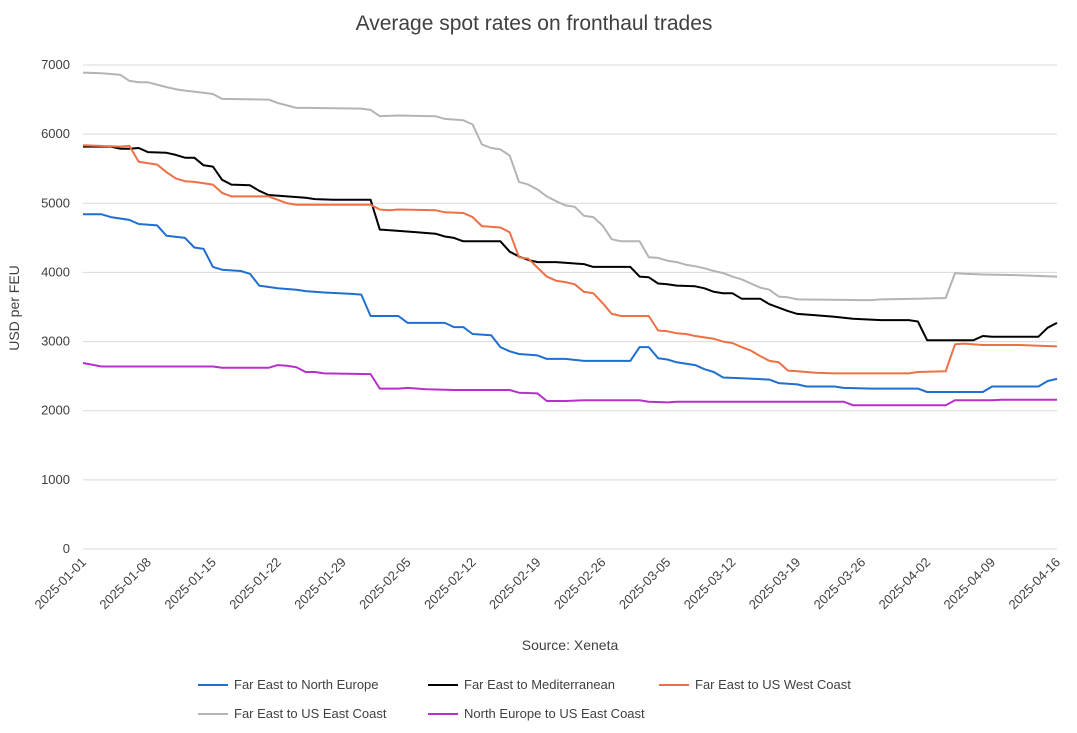 The image size is (1077, 733). What do you see at coordinates (580, 584) in the screenshot?
I see `x-tick-2025-02-26: 2025-02-26` at bounding box center [580, 584].